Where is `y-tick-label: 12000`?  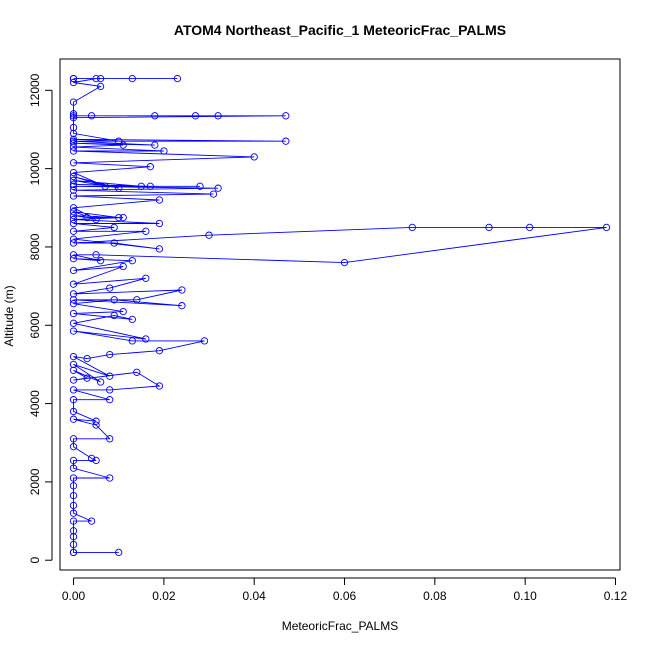
y-tick-label: 12000 is located at coordinates (35, 90).